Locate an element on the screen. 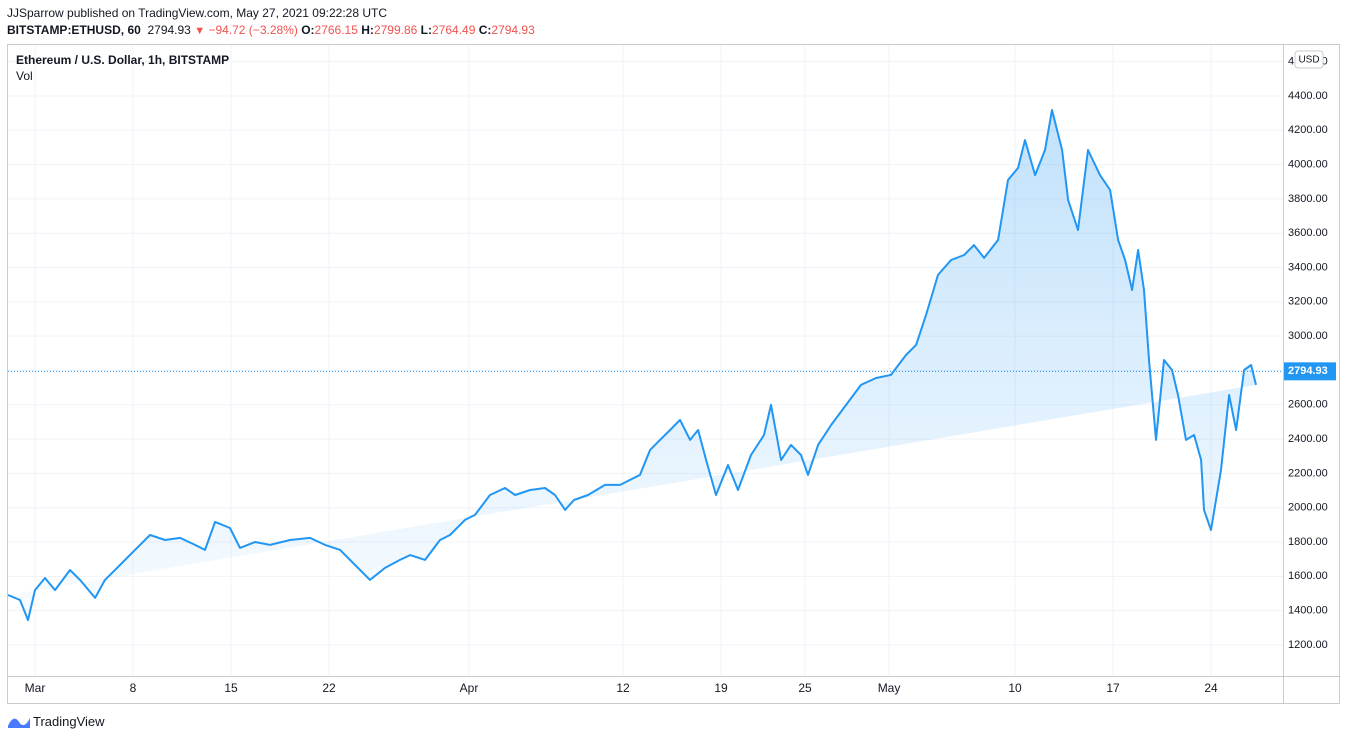  y-tick-label: 3000.00 is located at coordinates (1308, 336).